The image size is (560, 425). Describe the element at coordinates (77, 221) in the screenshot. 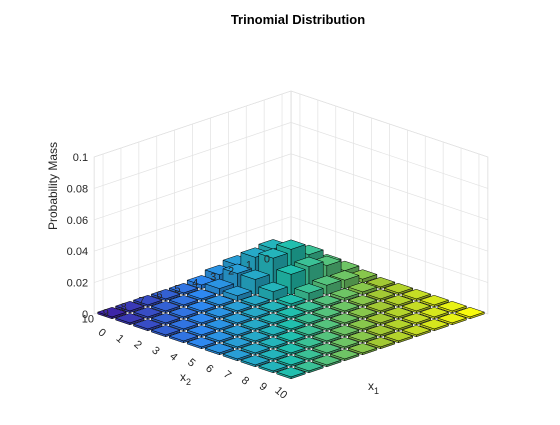

I see `z-tick-label: 0.06` at that location.